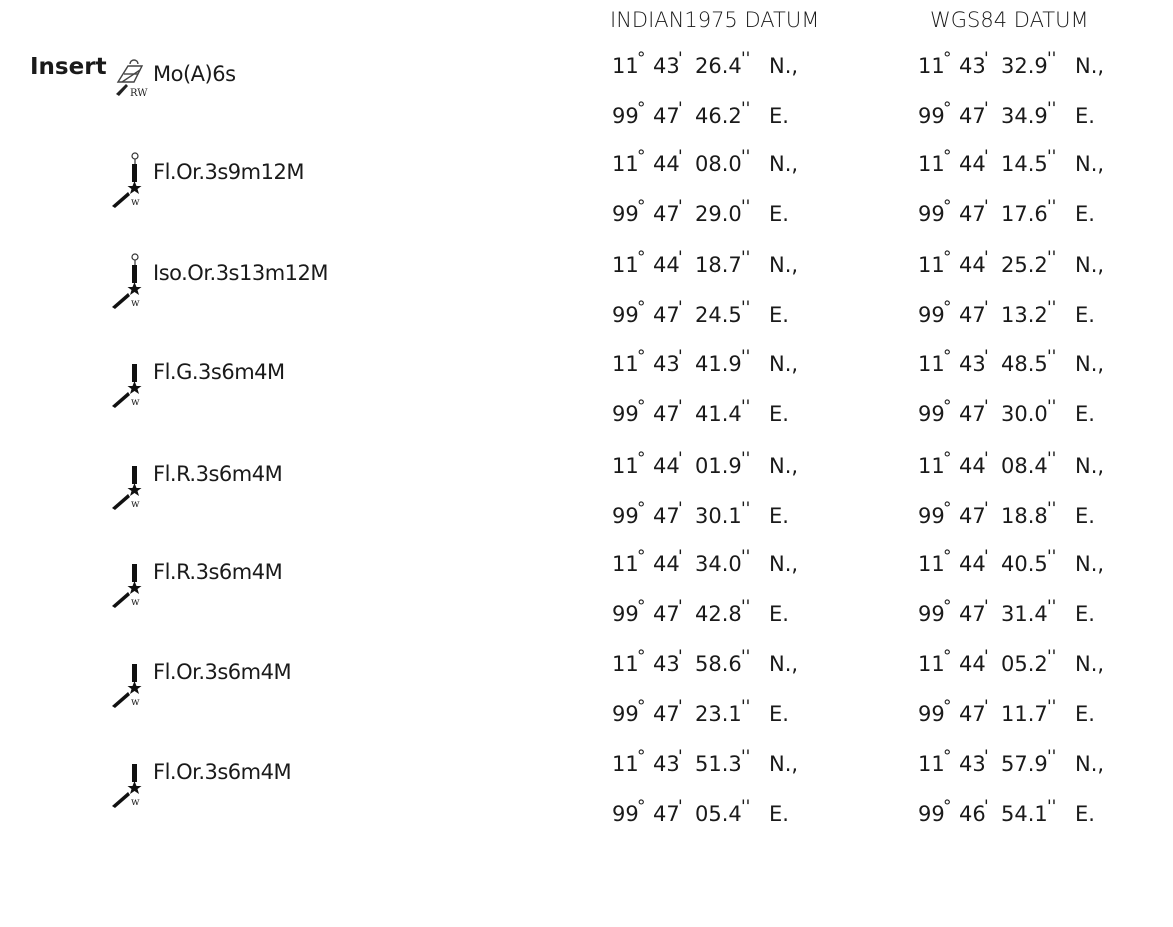 The width and height of the screenshot is (1173, 927). What do you see at coordinates (219, 372) in the screenshot?
I see `light-characteristic: Fl.G.3s6m4M` at bounding box center [219, 372].